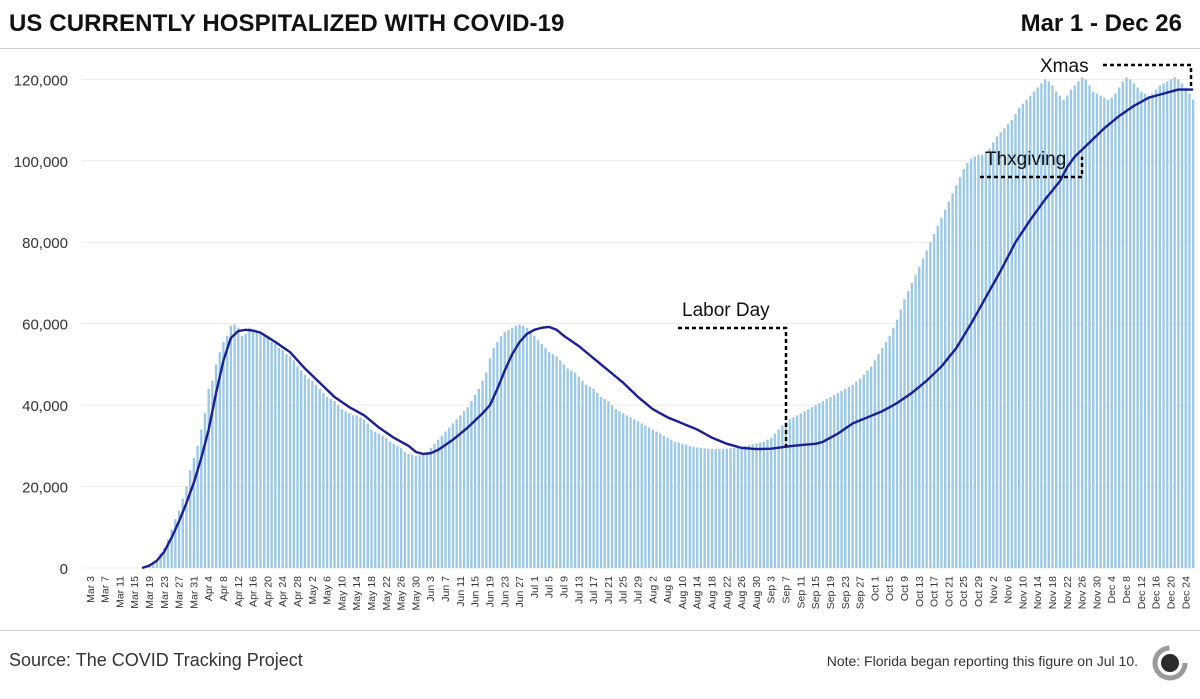  What do you see at coordinates (313, 590) in the screenshot?
I see `x-tick-label: May 2` at bounding box center [313, 590].